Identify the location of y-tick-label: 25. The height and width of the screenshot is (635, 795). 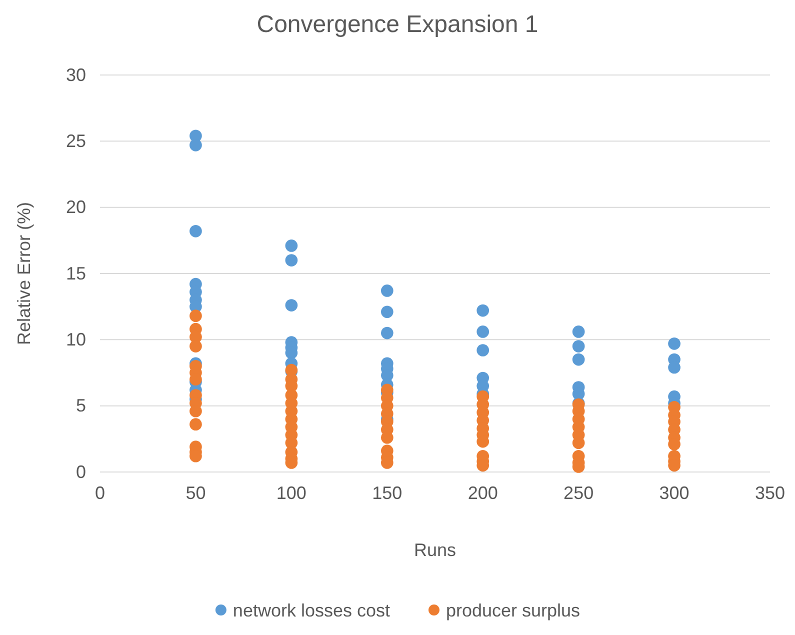
(76, 140).